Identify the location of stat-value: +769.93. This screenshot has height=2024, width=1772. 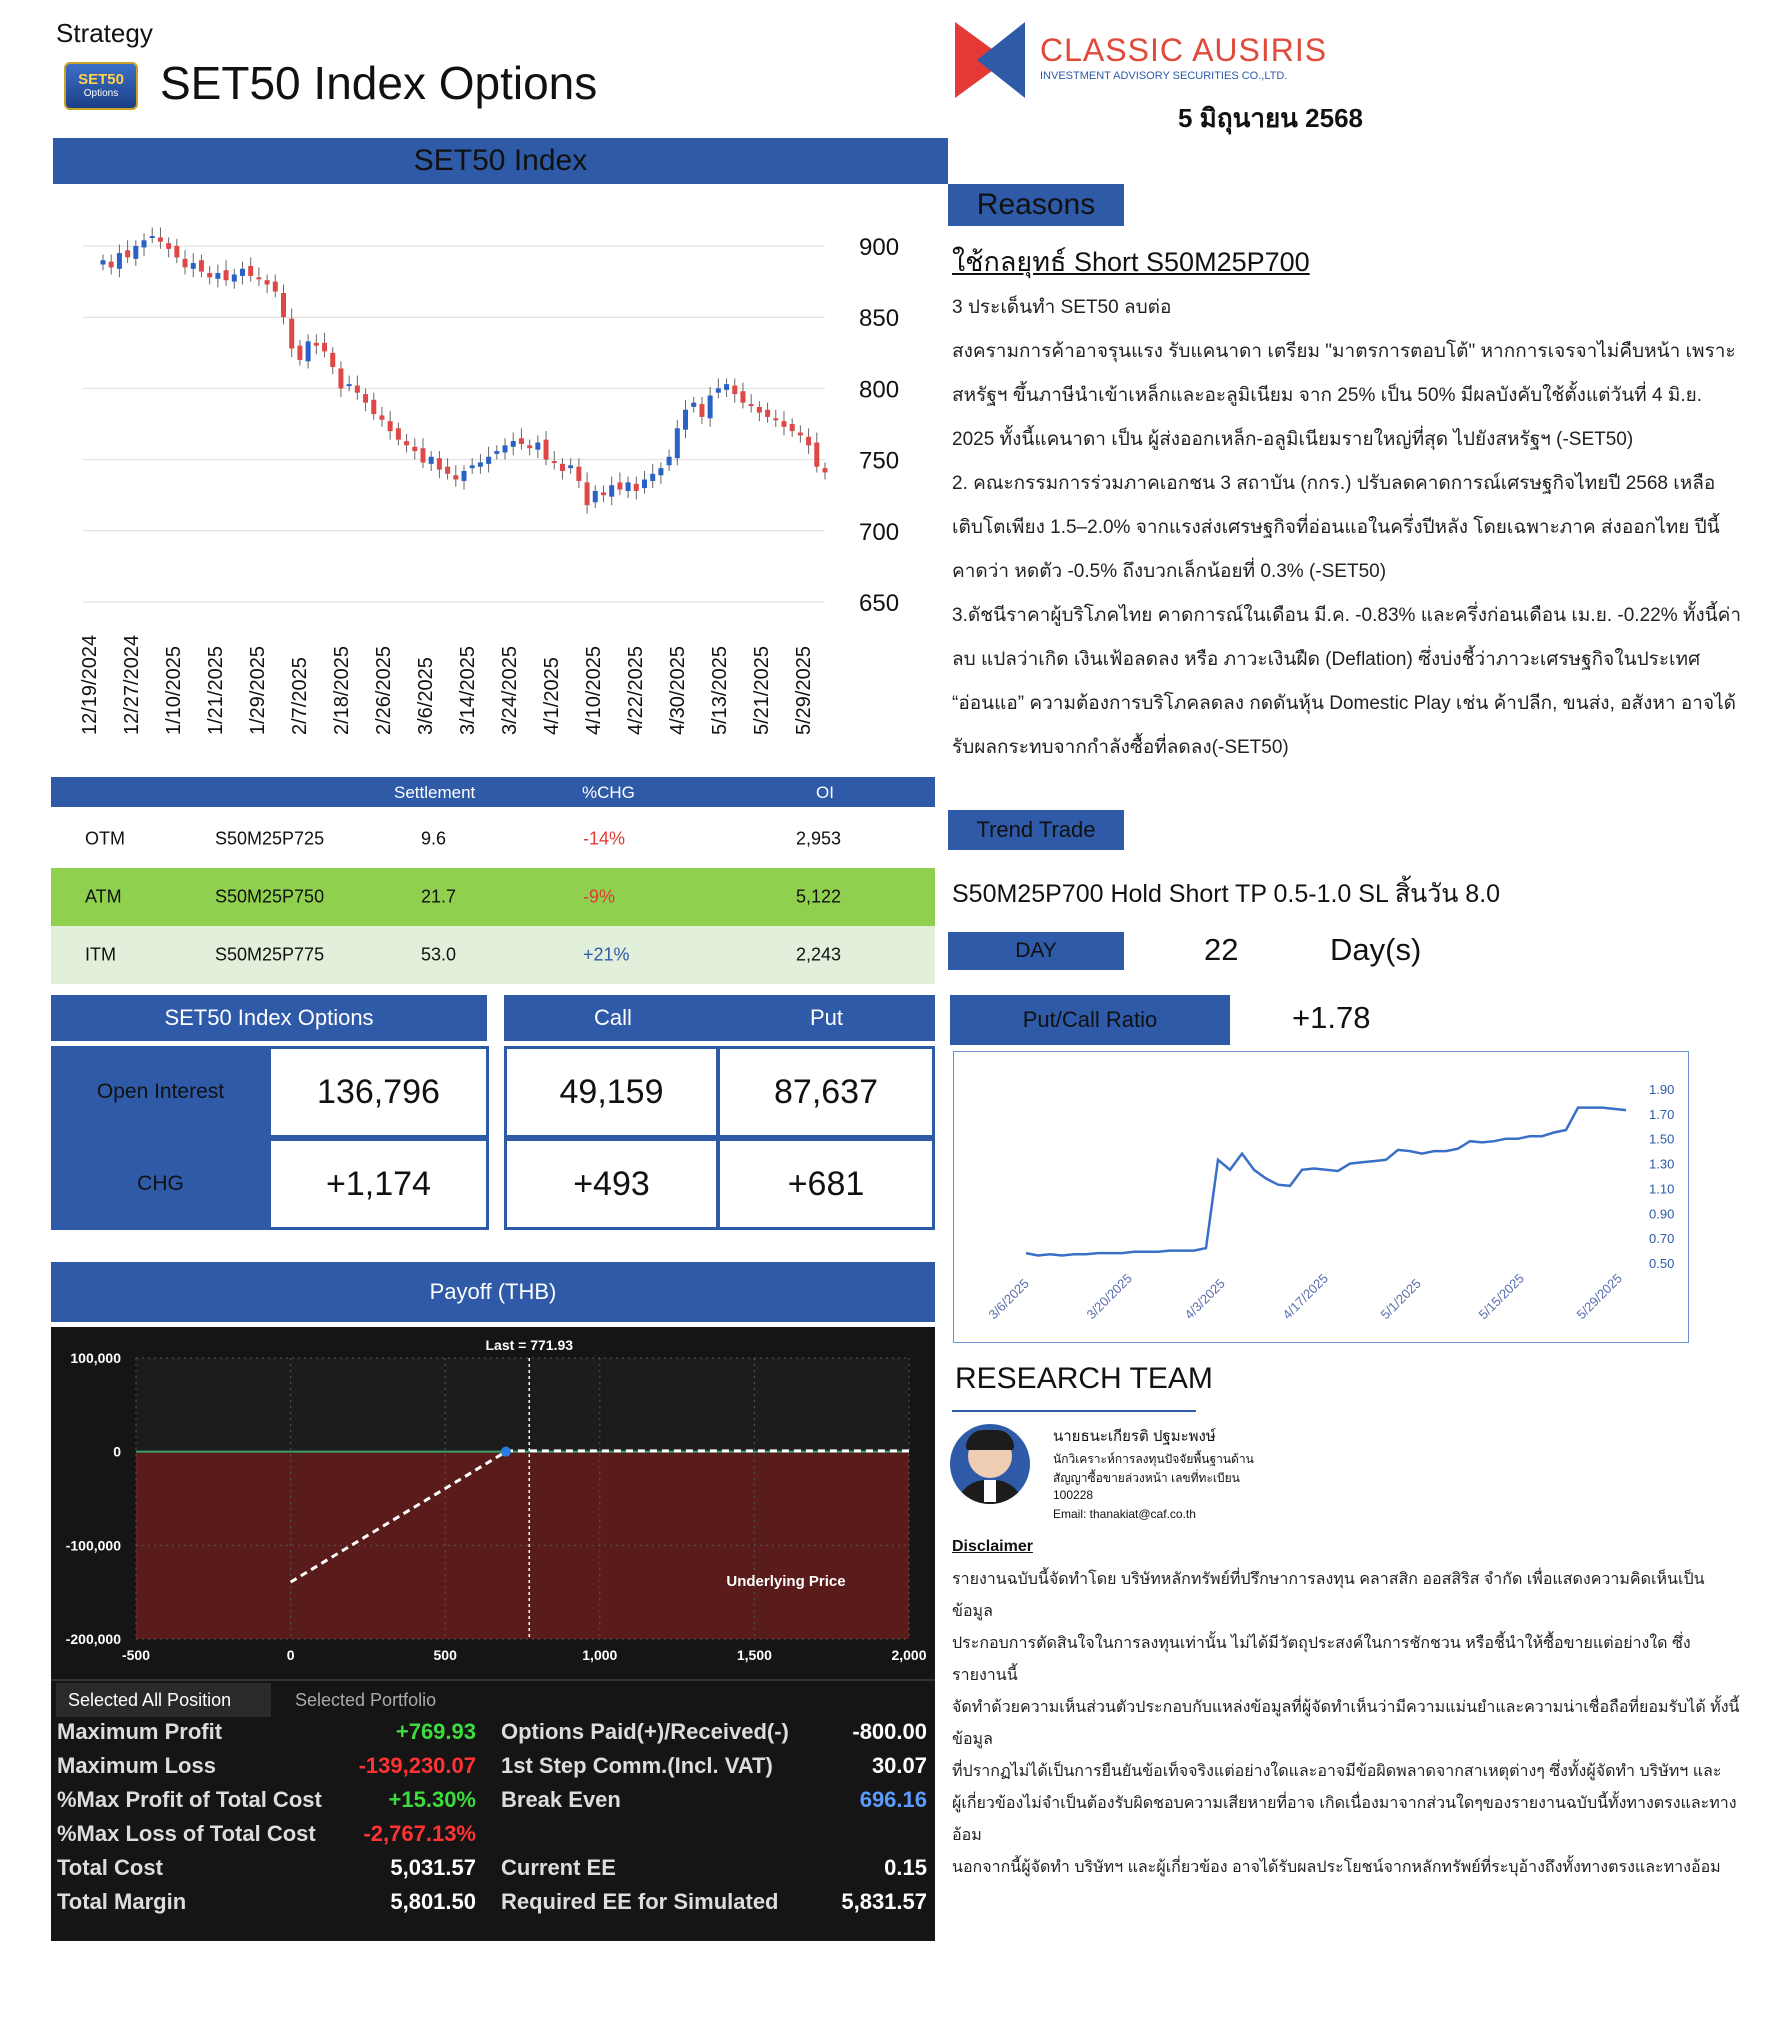
(435, 1731).